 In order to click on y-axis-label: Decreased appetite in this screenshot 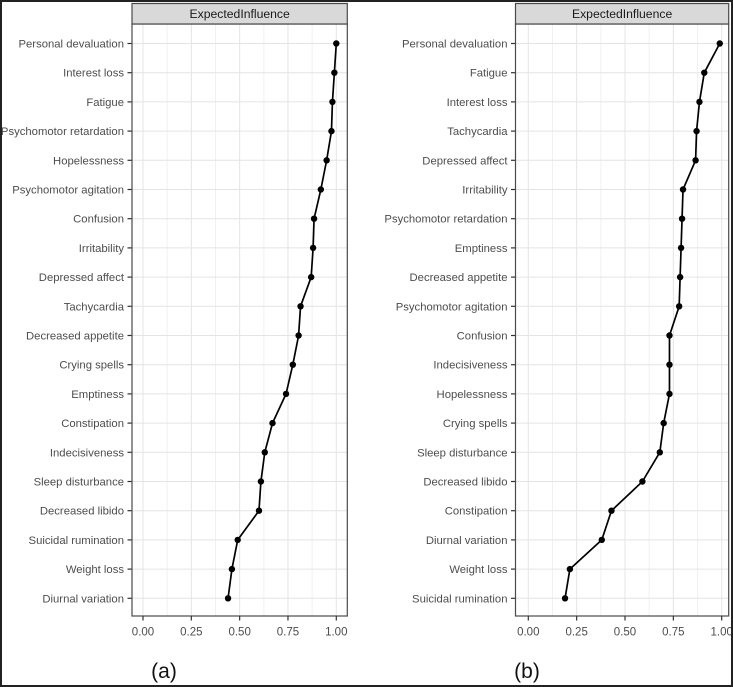, I will do `click(75, 337)`.